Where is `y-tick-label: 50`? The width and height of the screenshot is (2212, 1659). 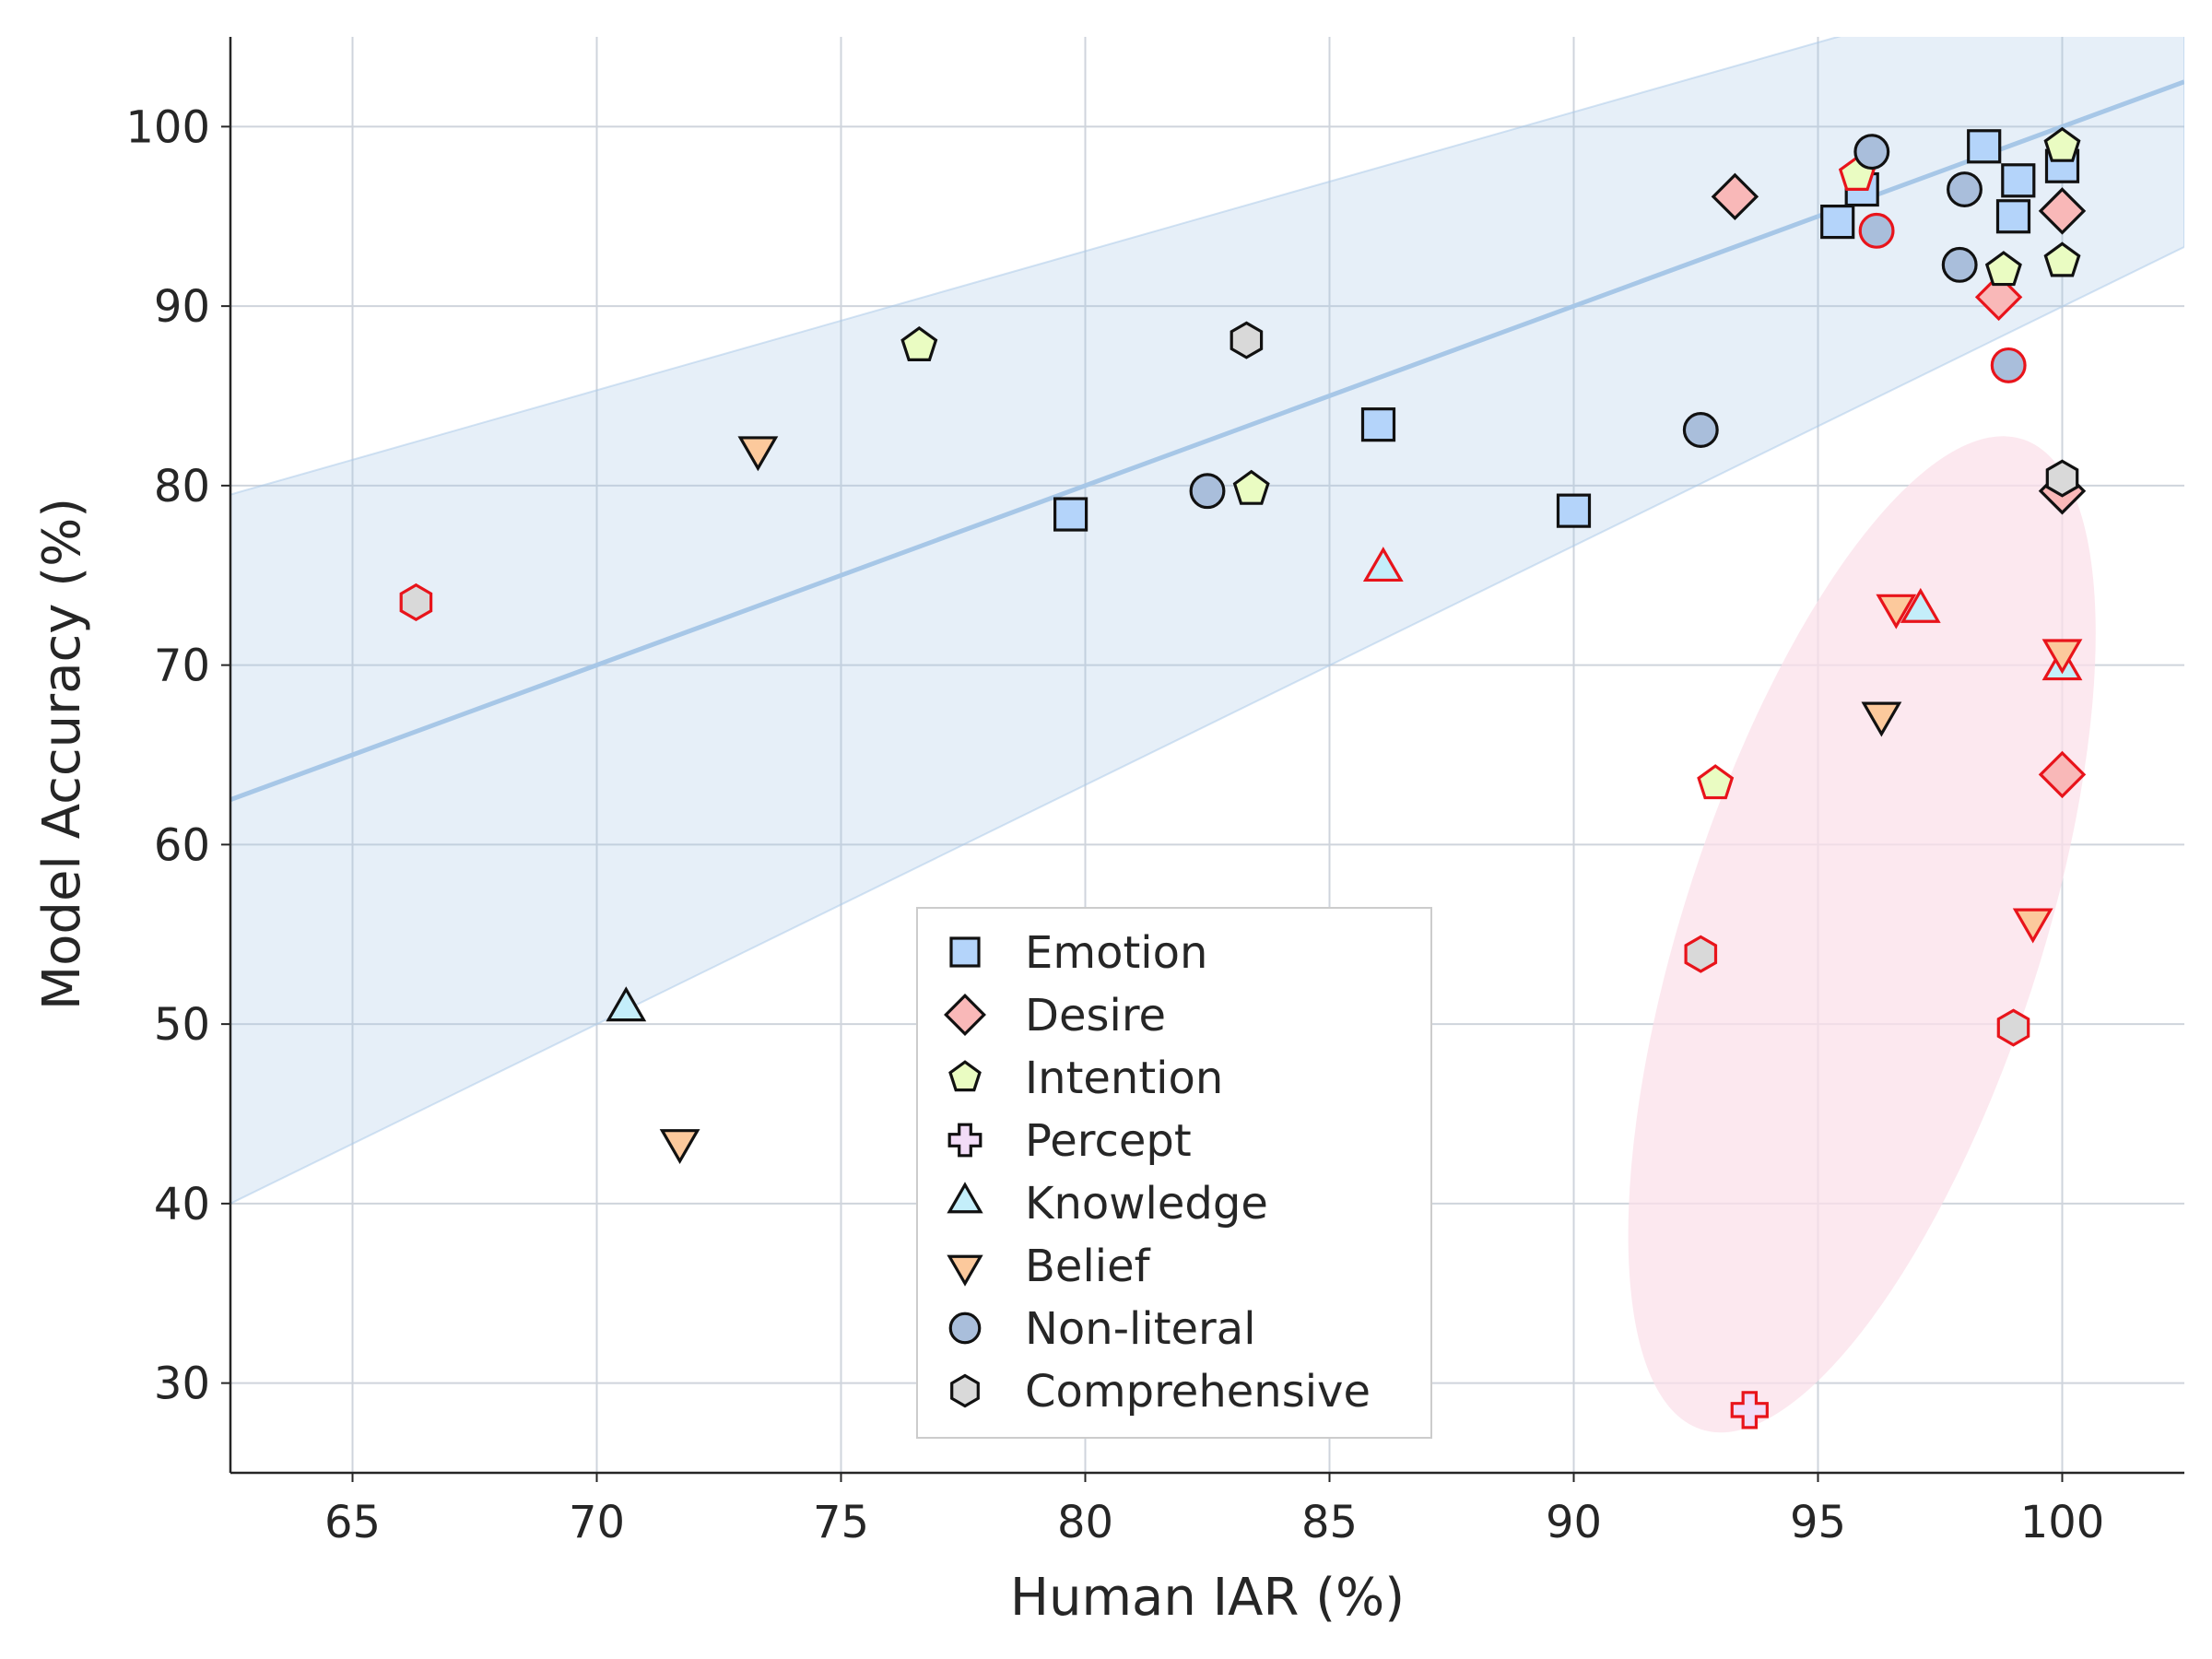
y-tick-label: 50 is located at coordinates (182, 1025).